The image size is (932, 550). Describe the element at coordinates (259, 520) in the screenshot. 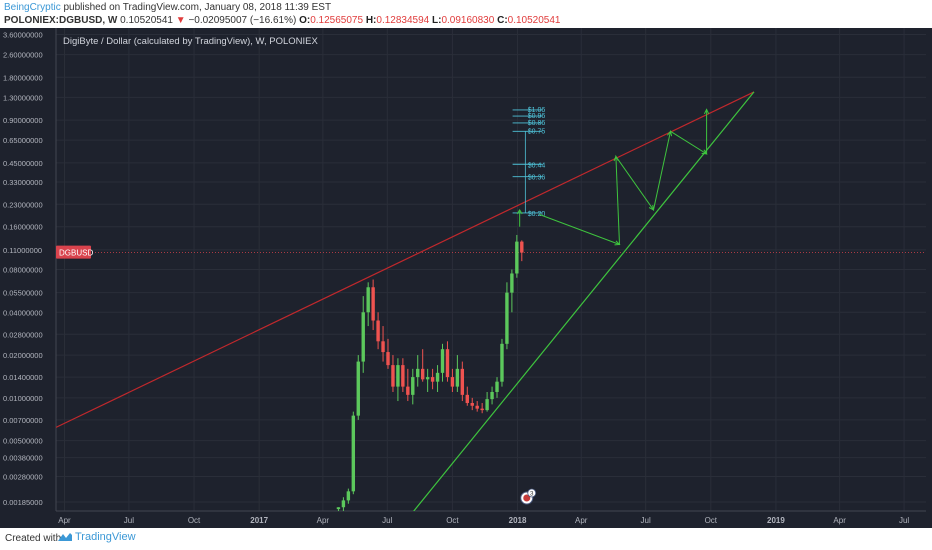

I see `x-tick-label: 2017` at that location.